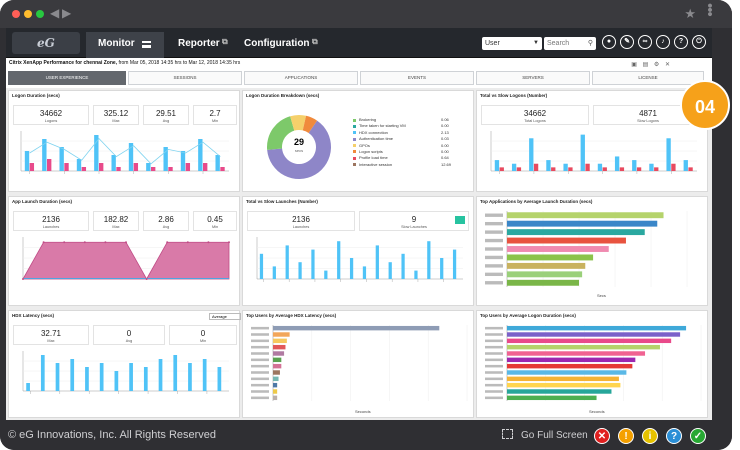  I want to click on kebab-menu-icon: •••, so click(709, 9).